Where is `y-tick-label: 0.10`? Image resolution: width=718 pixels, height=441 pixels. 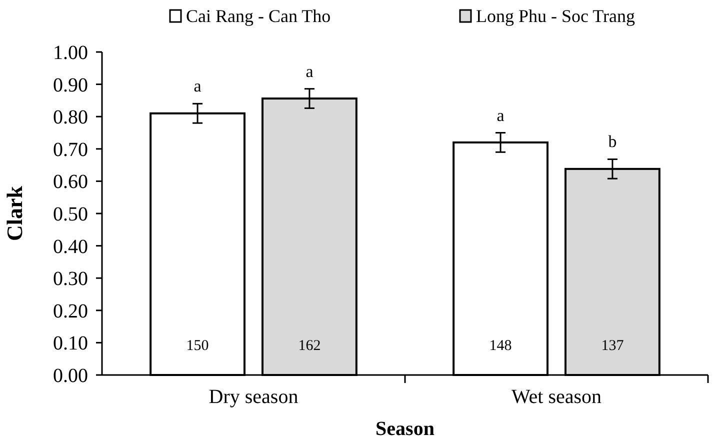 y-tick-label: 0.10 is located at coordinates (70, 343).